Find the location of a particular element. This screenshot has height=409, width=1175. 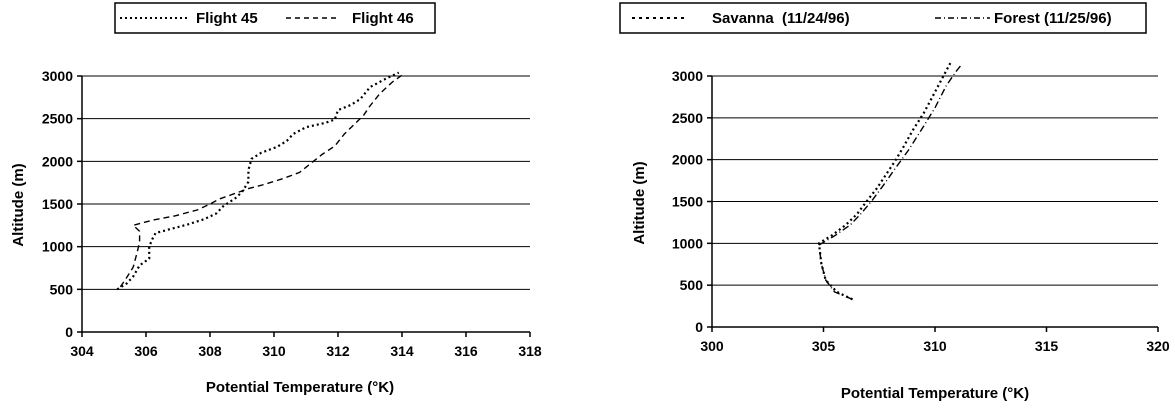

x-tick-labels: 300 305 310 315 320 is located at coordinates (935, 340).